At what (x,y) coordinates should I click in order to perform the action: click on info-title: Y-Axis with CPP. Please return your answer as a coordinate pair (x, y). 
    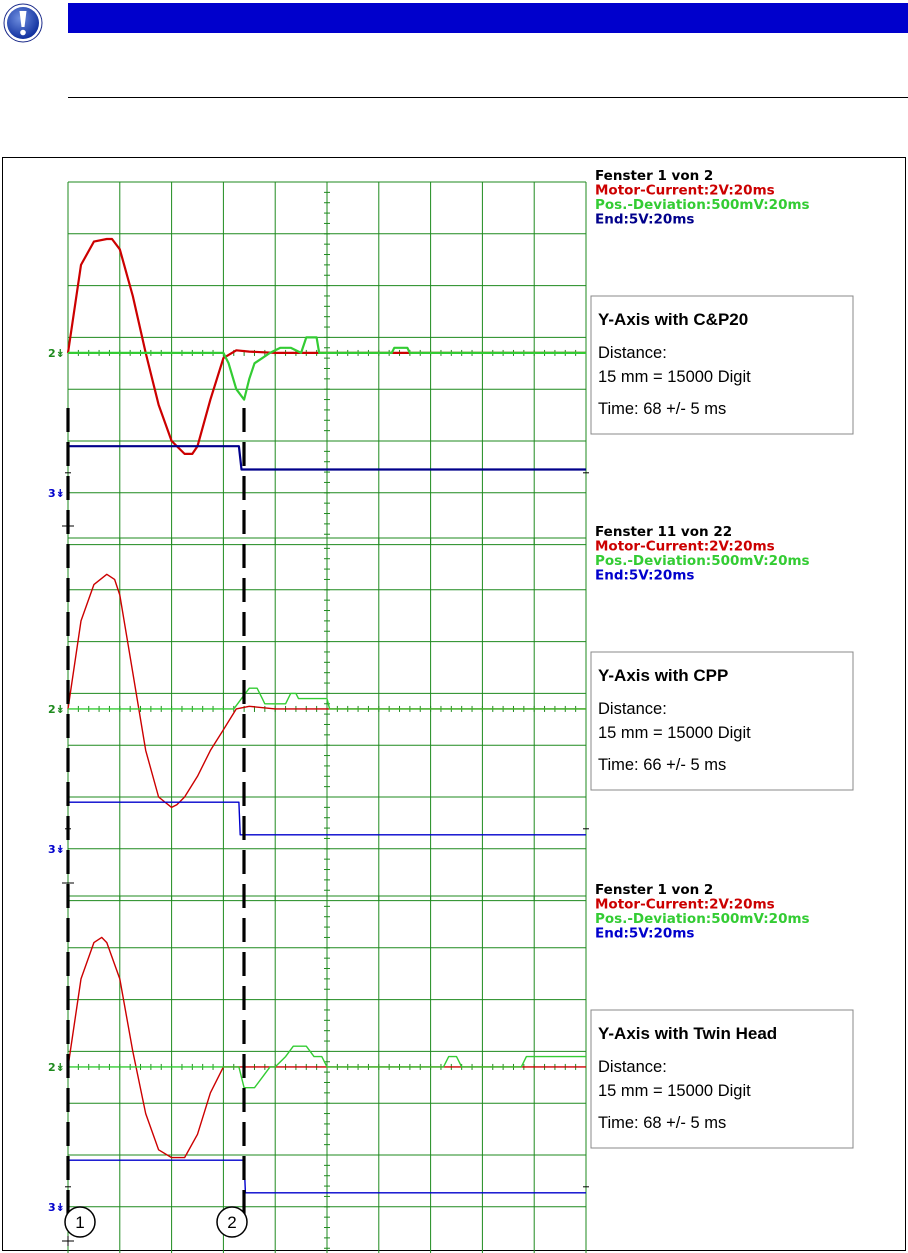
    Looking at the image, I should click on (663, 675).